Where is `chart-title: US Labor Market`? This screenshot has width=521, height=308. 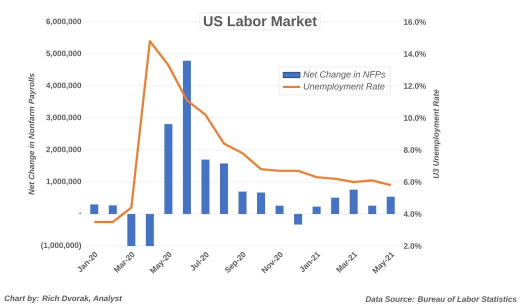
chart-title: US Labor Market is located at coordinates (260, 21).